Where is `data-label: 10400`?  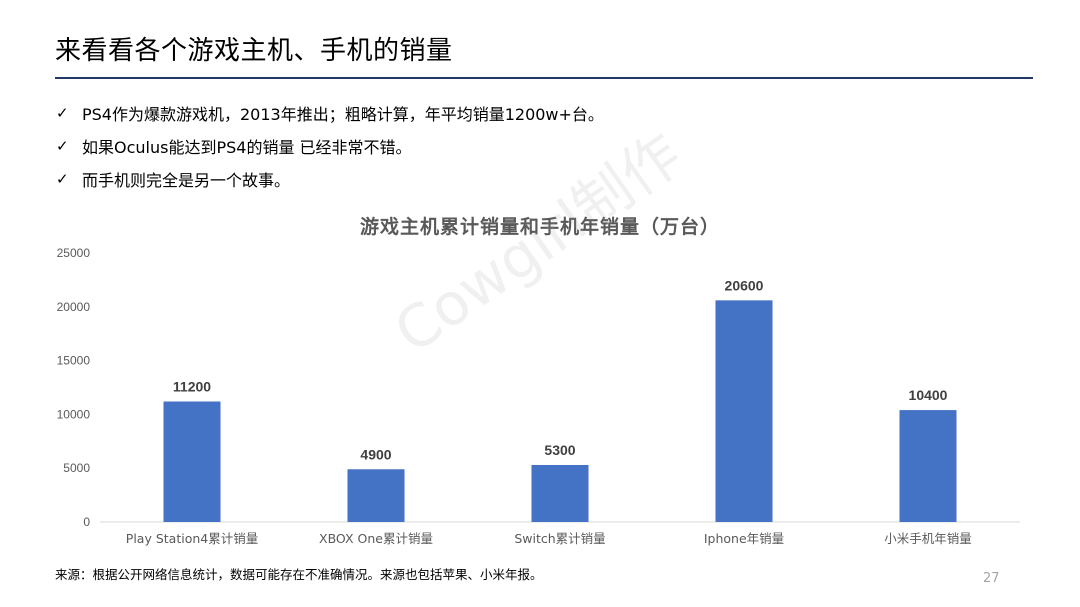
data-label: 10400 is located at coordinates (928, 395).